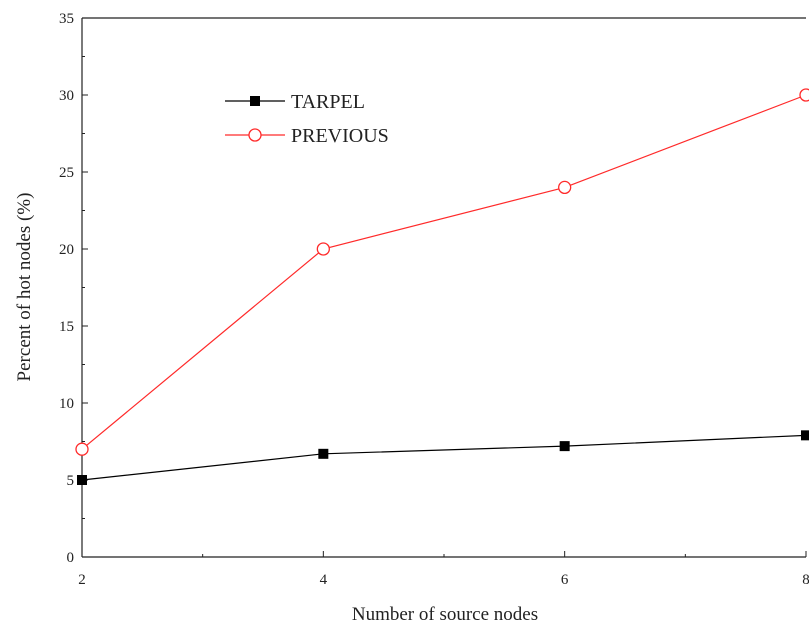 The height and width of the screenshot is (630, 809). I want to click on series-tarpel, so click(443, 457).